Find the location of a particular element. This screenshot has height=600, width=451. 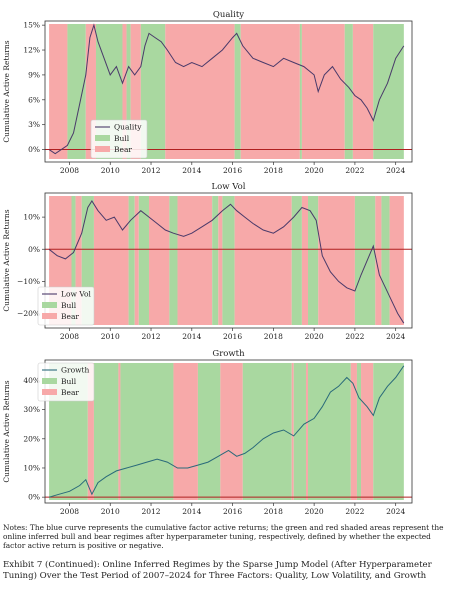

legend-label: Quality is located at coordinates (128, 127).